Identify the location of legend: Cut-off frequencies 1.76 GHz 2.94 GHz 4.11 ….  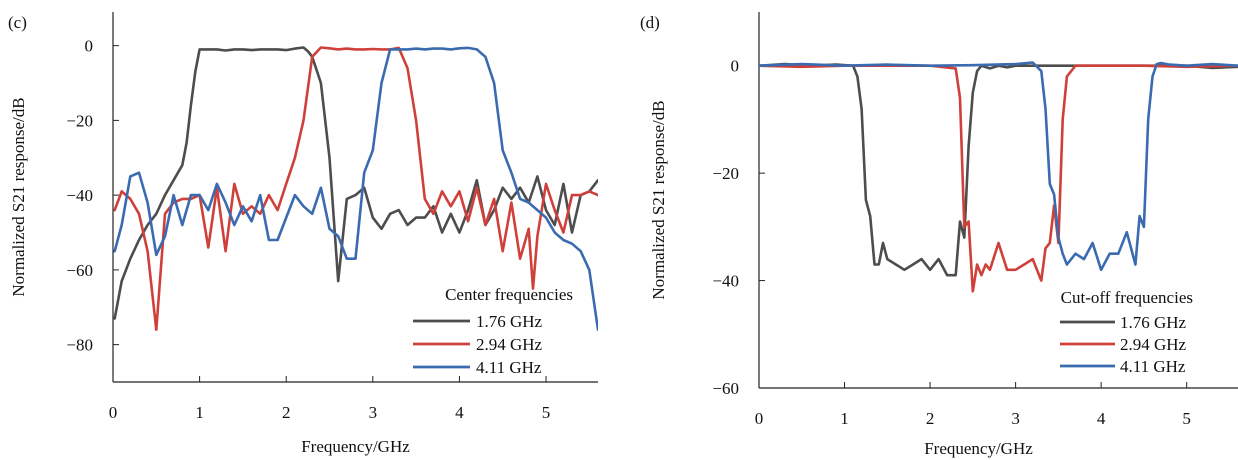
(1126, 332).